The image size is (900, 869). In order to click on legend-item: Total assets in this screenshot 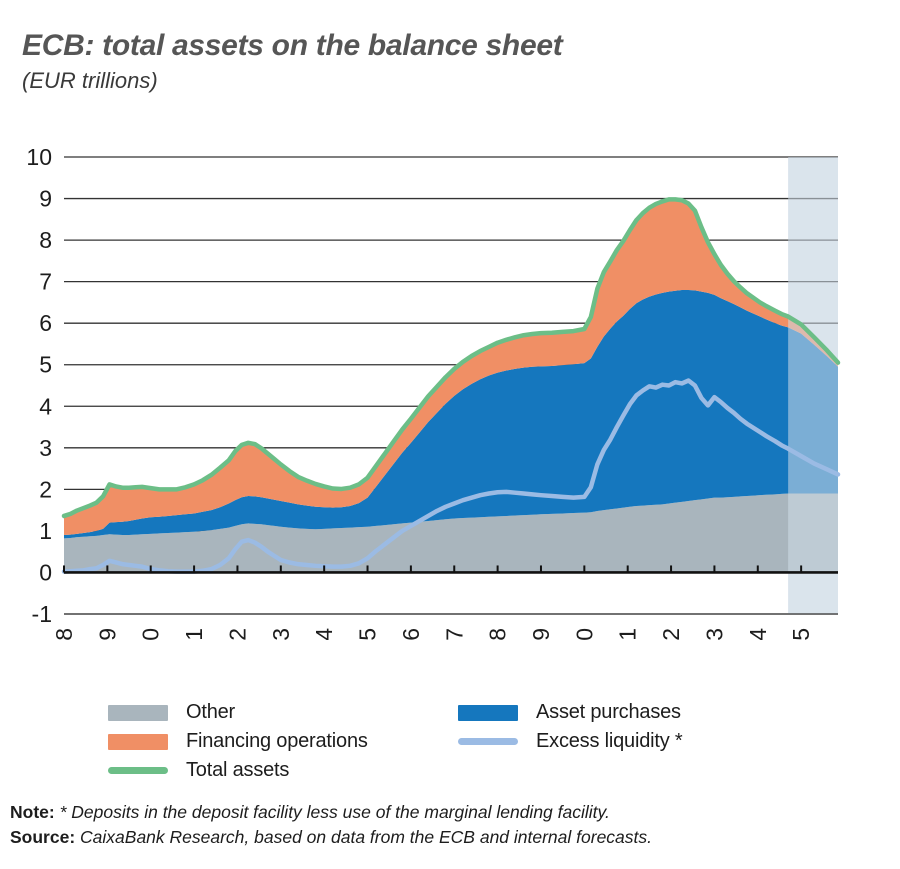, I will do `click(238, 770)`.